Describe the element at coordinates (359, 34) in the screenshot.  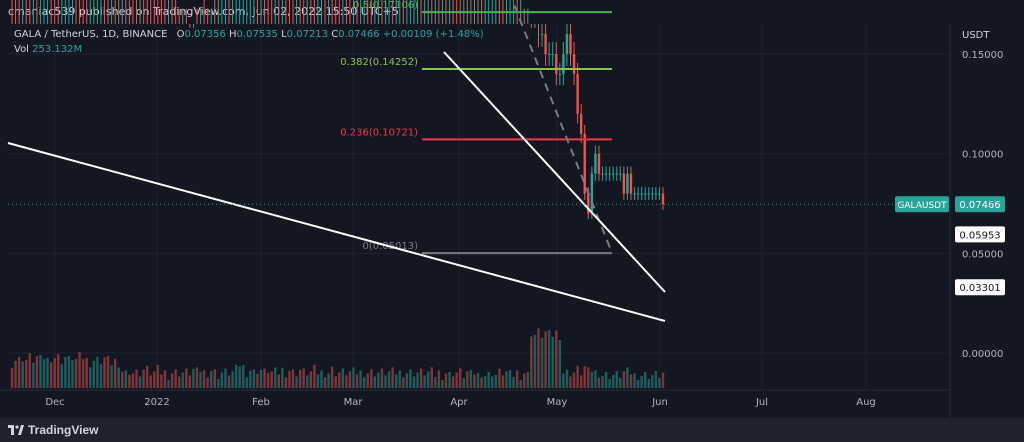
I see `ohlc-close: 0.07466` at that location.